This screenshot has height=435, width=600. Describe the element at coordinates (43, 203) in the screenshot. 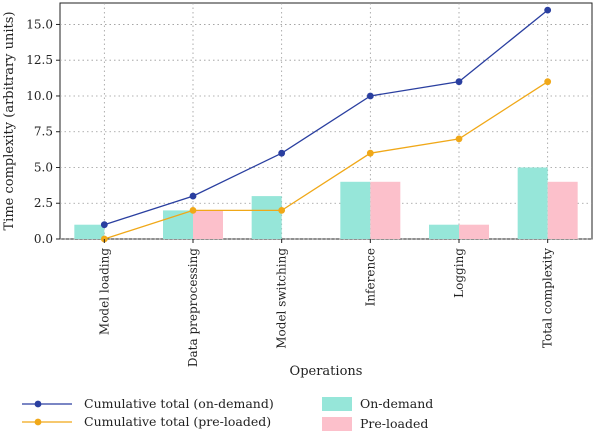

I see `y-tick-label: 2.5` at that location.